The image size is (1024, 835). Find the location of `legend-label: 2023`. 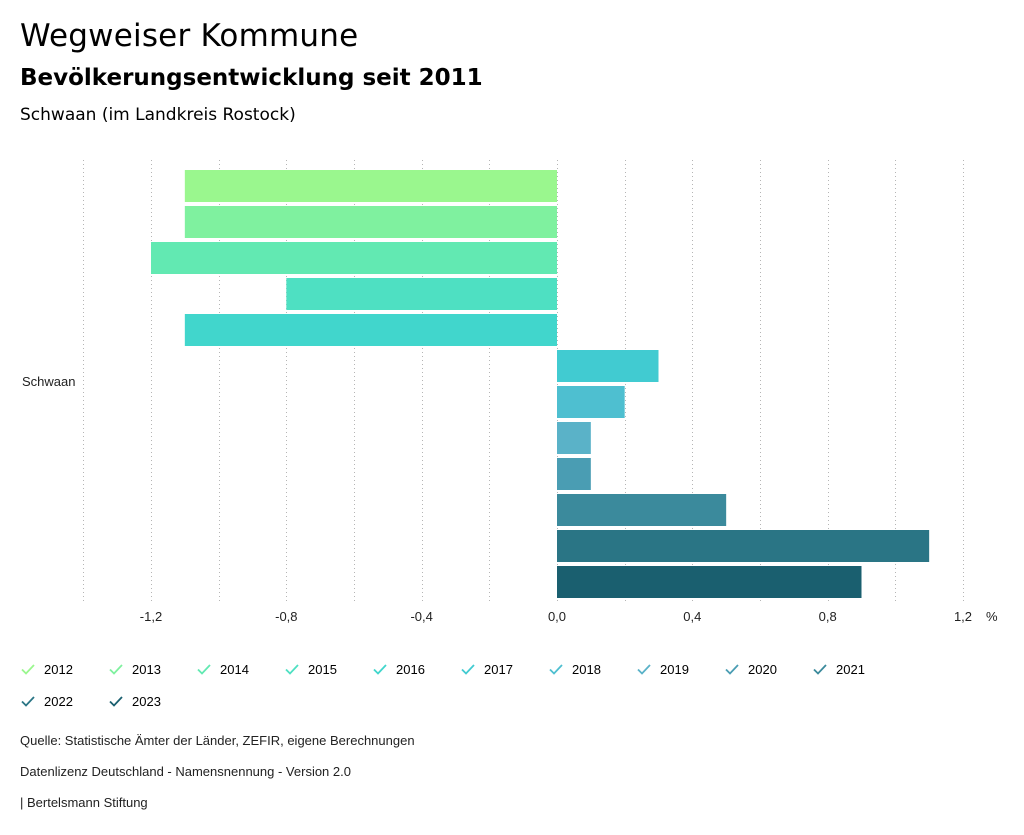

legend-label: 2023 is located at coordinates (146, 701).